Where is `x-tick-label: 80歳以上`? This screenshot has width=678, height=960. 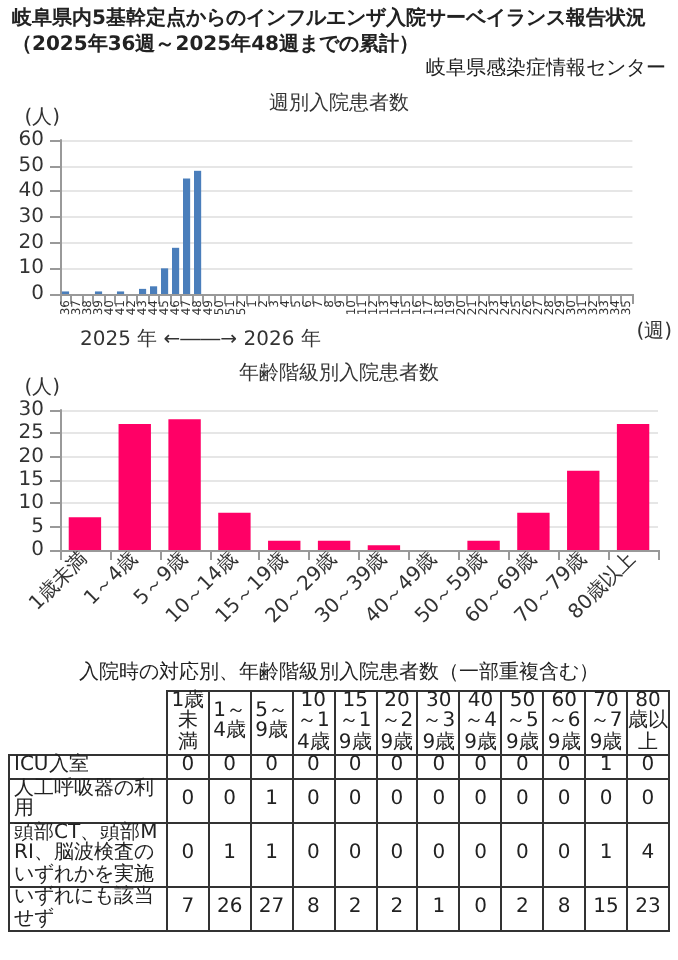
x-tick-label: 80歳以上 is located at coordinates (647, 722).